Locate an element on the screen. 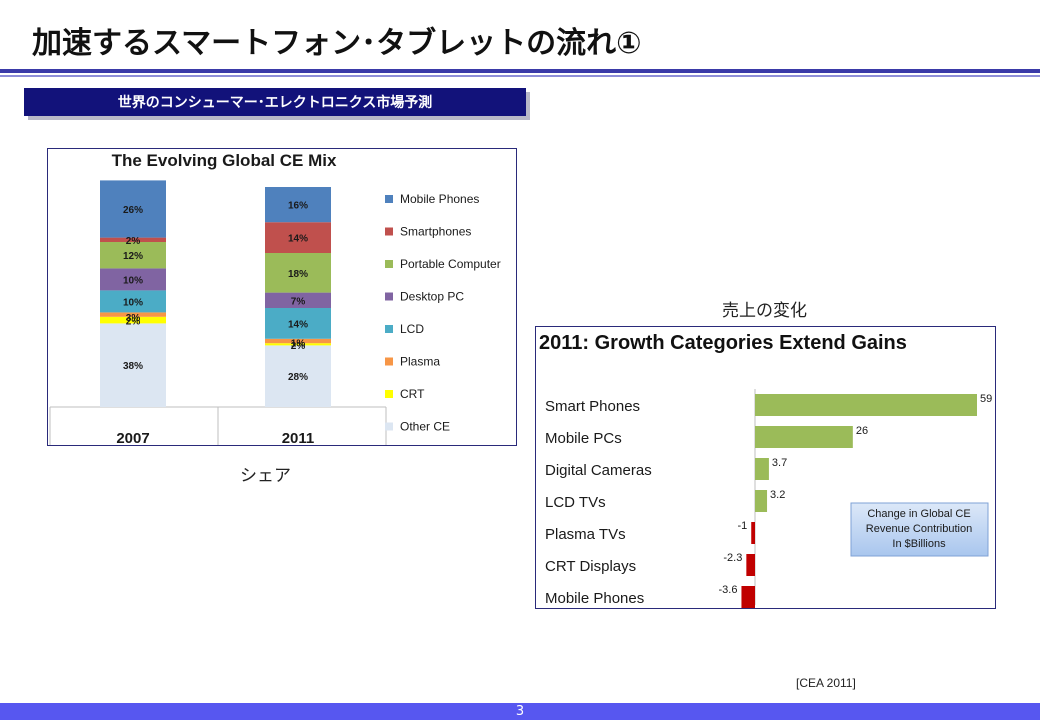 Image resolution: width=1040 pixels, height=720 pixels. bar-segment-mobile-phones-2007 is located at coordinates (133, 209).